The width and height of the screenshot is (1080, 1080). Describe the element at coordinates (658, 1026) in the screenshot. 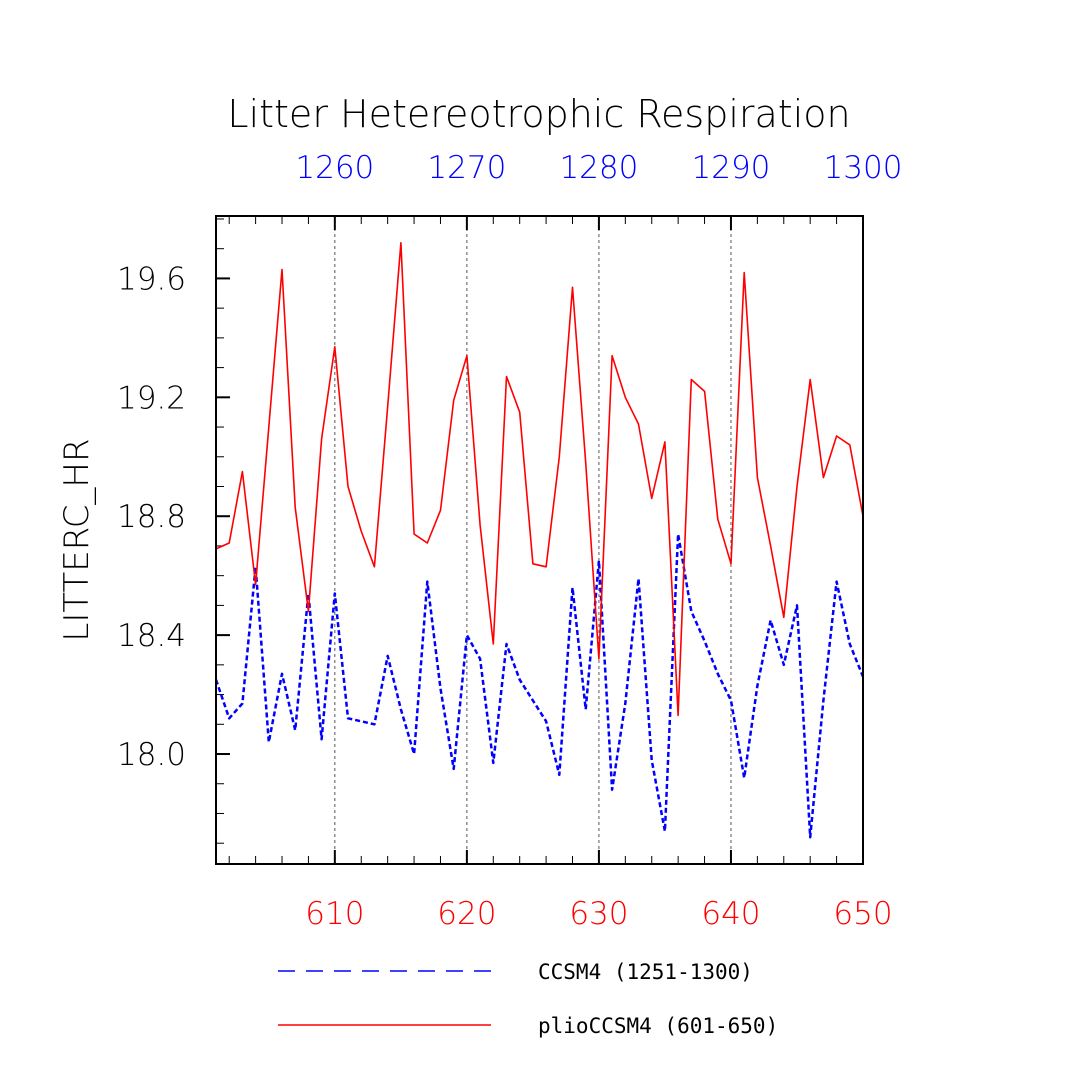

I see `legend-label: plioCCSM4 (601-650)` at that location.